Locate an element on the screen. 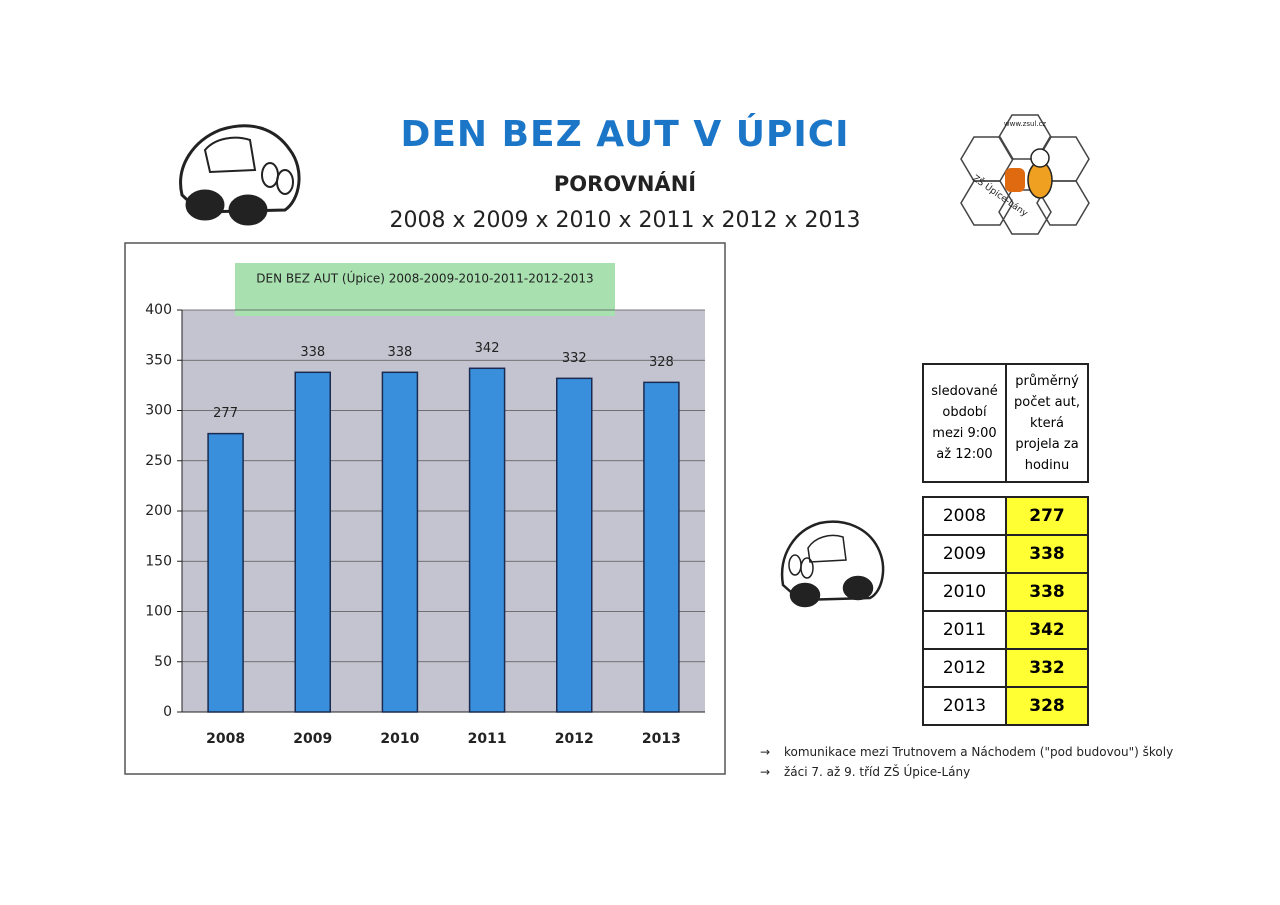 The image size is (1280, 905). table-value: 332 is located at coordinates (1047, 668).